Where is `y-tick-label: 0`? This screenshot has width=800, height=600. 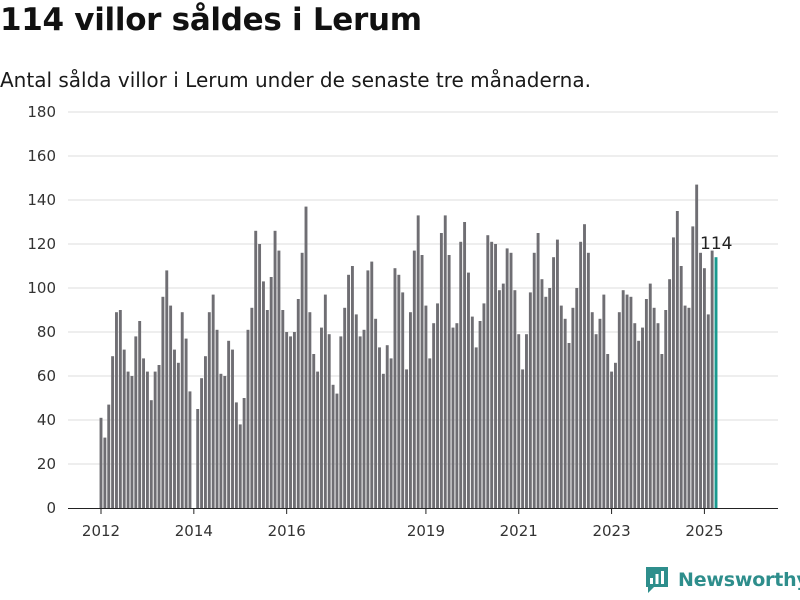
y-tick-label: 0 is located at coordinates (51, 508).